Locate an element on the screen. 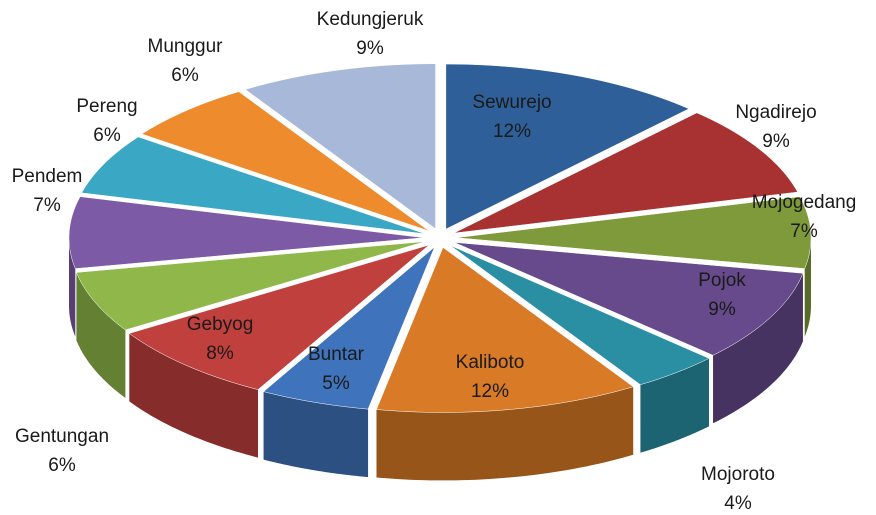  slice-label: Pojok is located at coordinates (722, 280).